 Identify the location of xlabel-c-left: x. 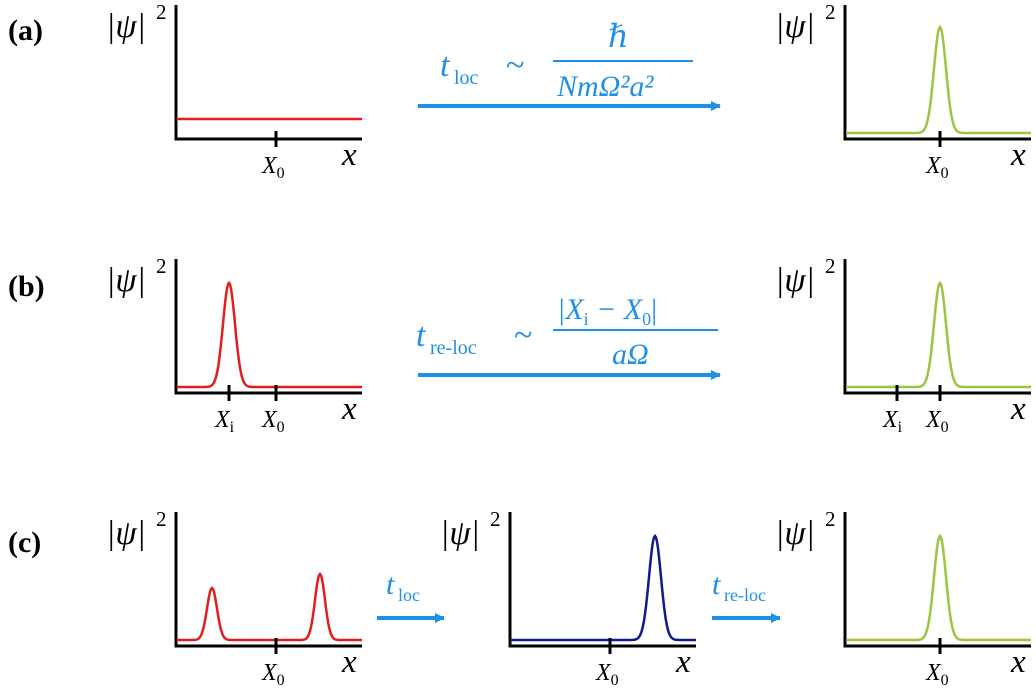
(349, 662).